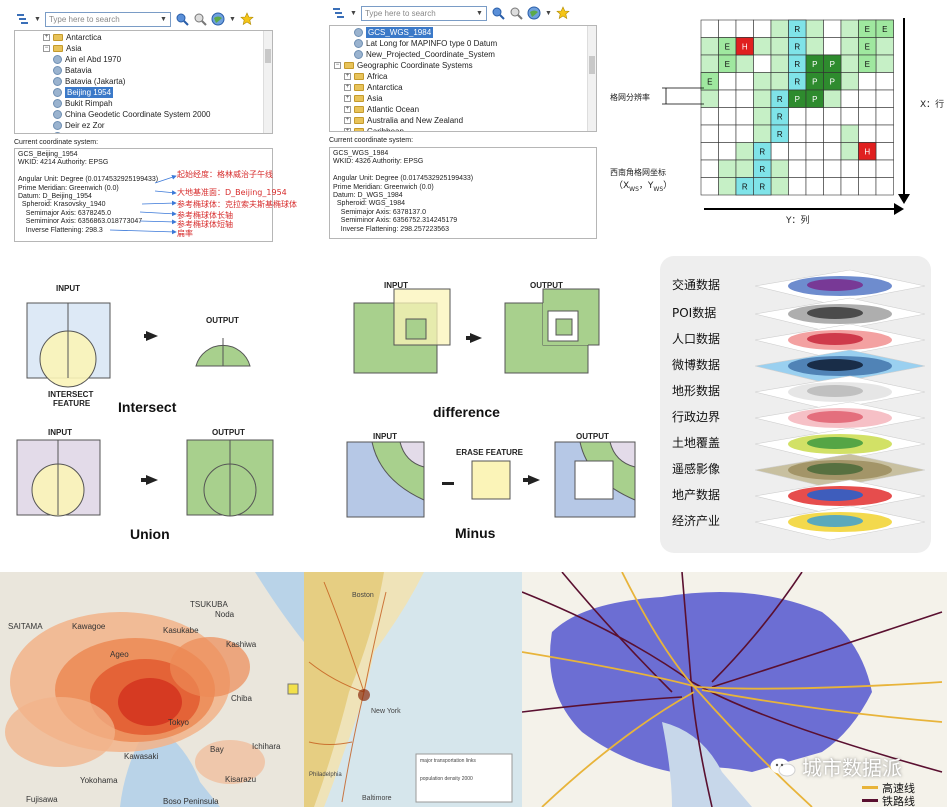  Describe the element at coordinates (630, 97) in the screenshot. I see `grid-resolution-label: 格网分辨率` at that location.